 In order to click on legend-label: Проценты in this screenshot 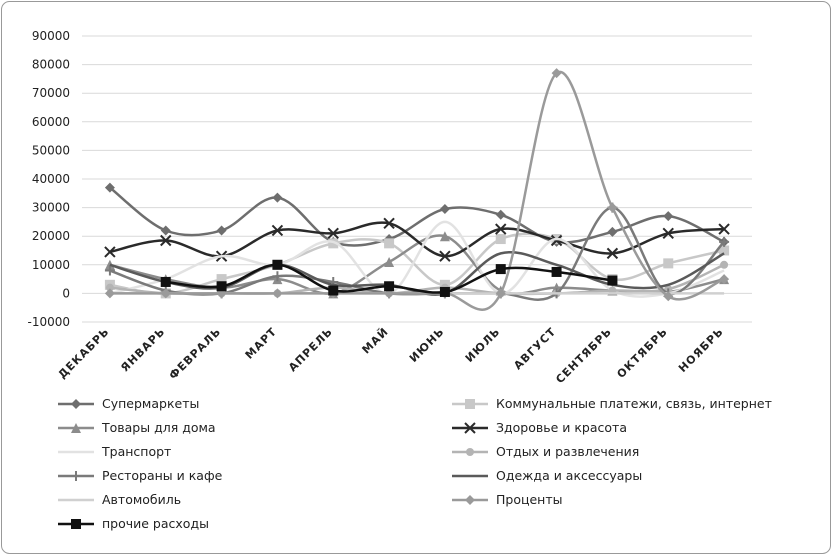, I will do `click(529, 499)`.